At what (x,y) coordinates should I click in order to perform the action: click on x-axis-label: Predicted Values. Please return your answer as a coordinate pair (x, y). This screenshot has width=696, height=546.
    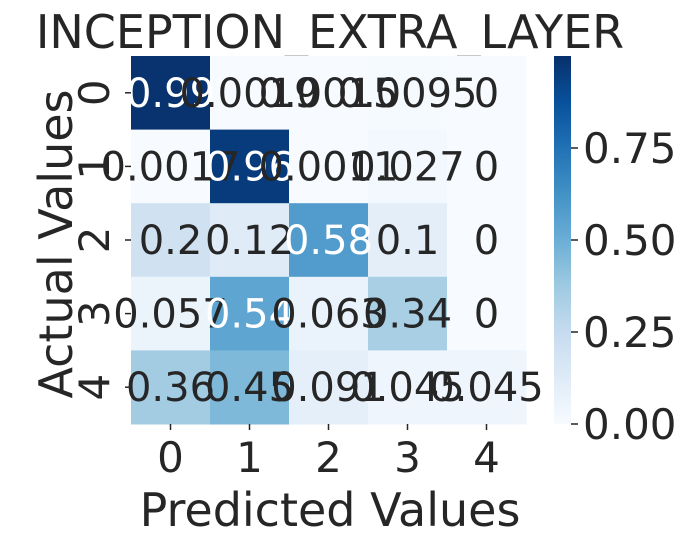
    Looking at the image, I should click on (330, 510).